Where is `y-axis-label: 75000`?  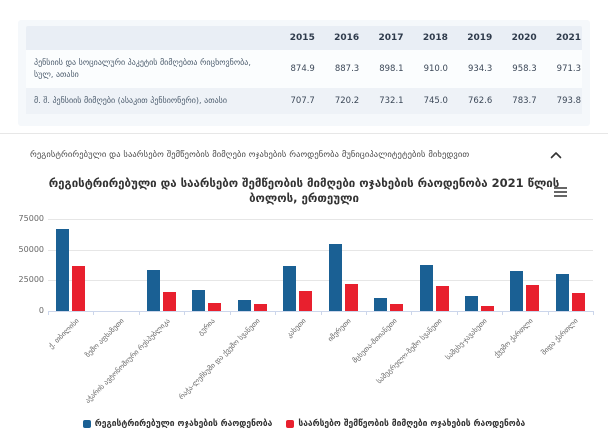
y-axis-label: 75000 is located at coordinates (31, 218).